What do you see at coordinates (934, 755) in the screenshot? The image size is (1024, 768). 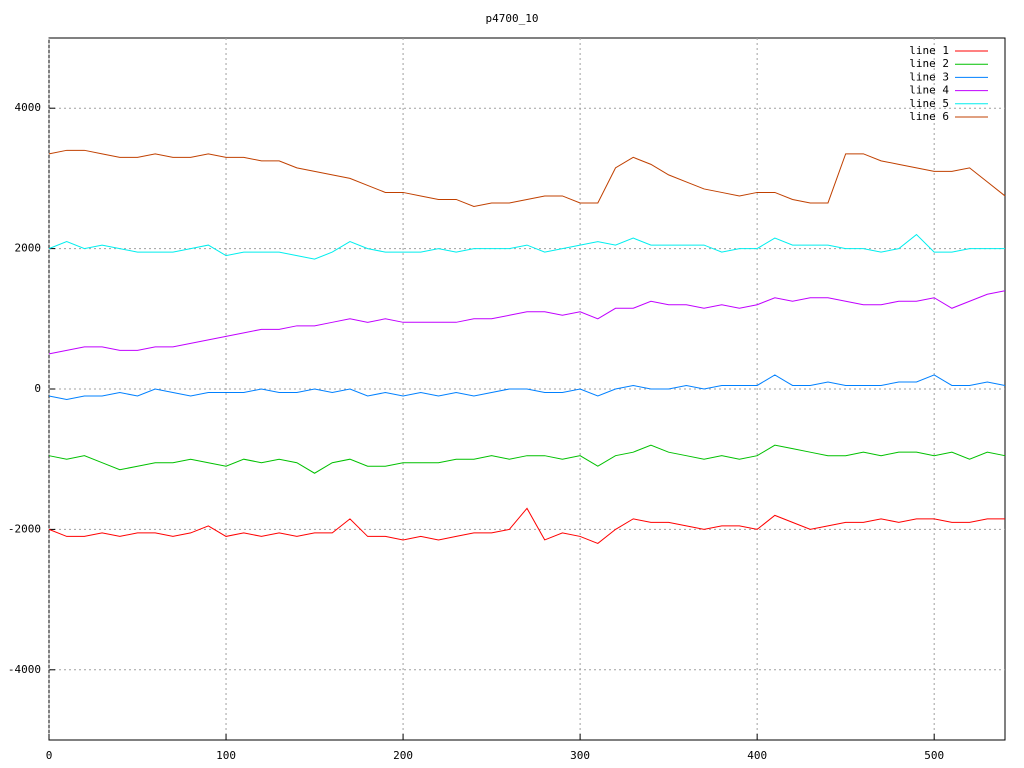 I see `x-tick-label: 500` at bounding box center [934, 755].